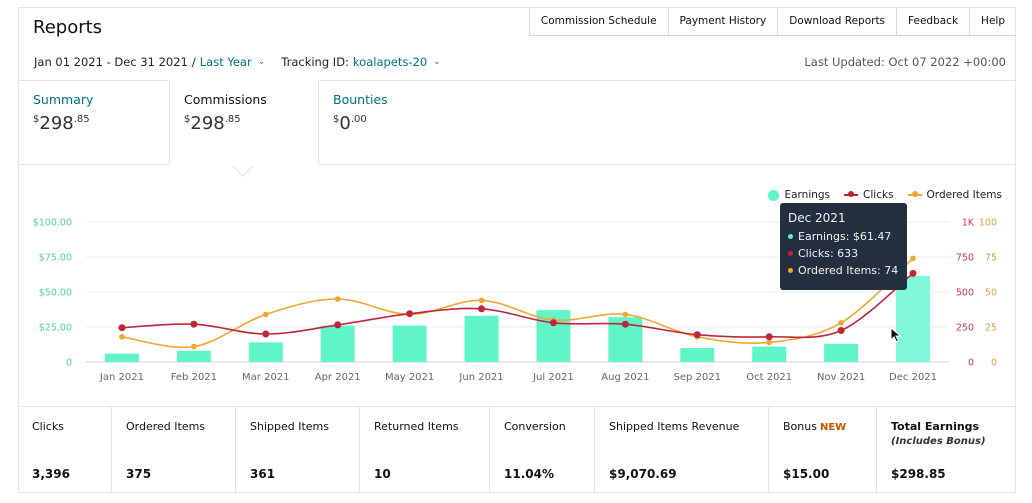 Image resolution: width=1032 pixels, height=503 pixels. I want to click on left-axis-tick: $75.00, so click(55, 258).